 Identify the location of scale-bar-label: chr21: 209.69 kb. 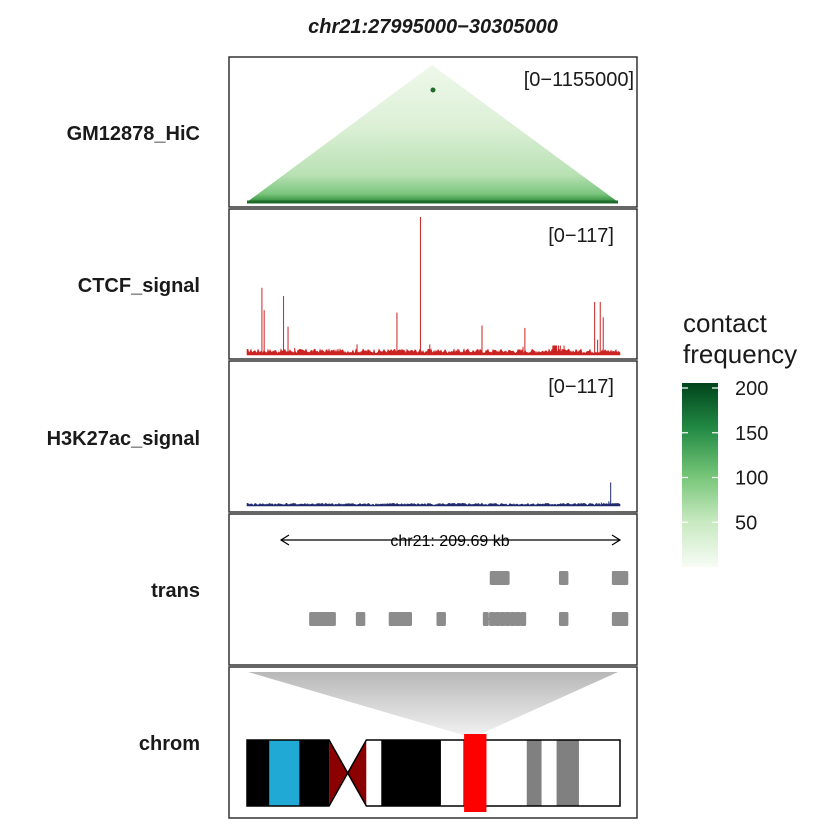
(449, 541).